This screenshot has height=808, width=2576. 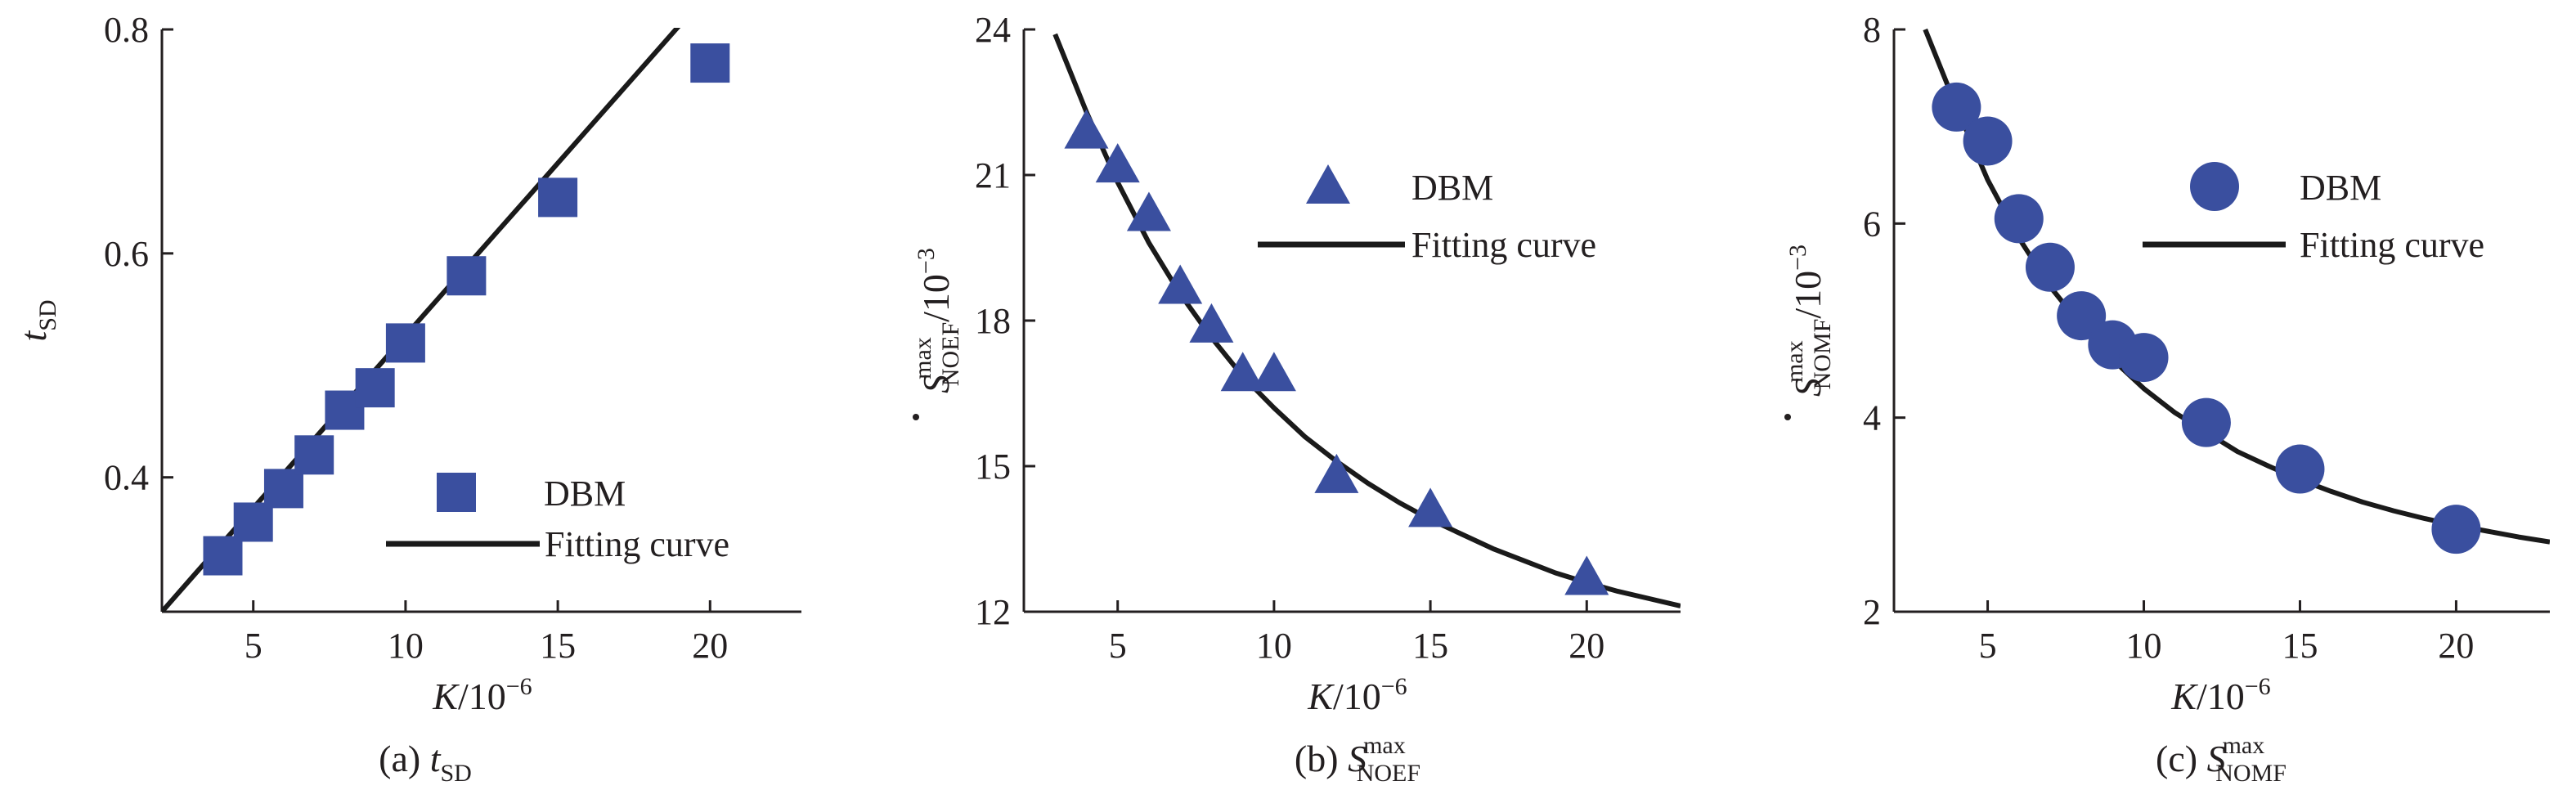 I want to click on y-tick-label: 6, so click(x=1872, y=224).